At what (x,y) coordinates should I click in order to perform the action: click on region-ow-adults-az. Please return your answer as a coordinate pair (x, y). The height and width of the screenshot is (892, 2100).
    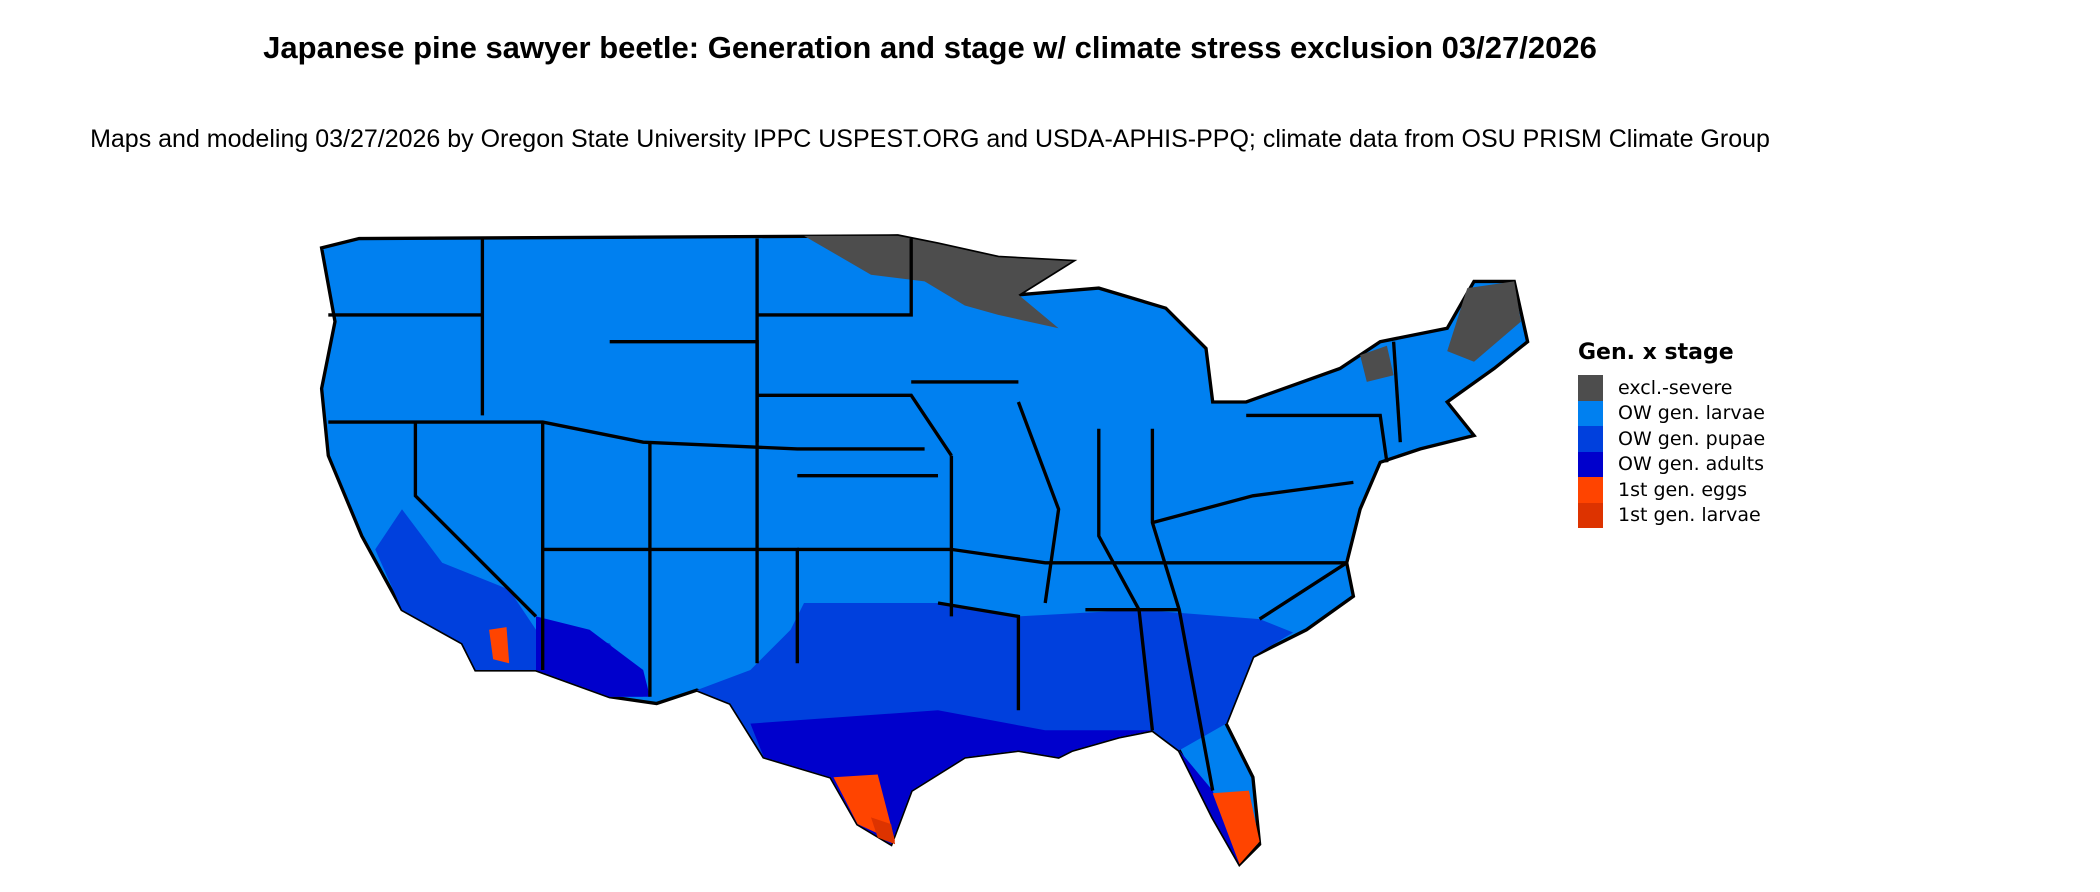
    Looking at the image, I should click on (593, 656).